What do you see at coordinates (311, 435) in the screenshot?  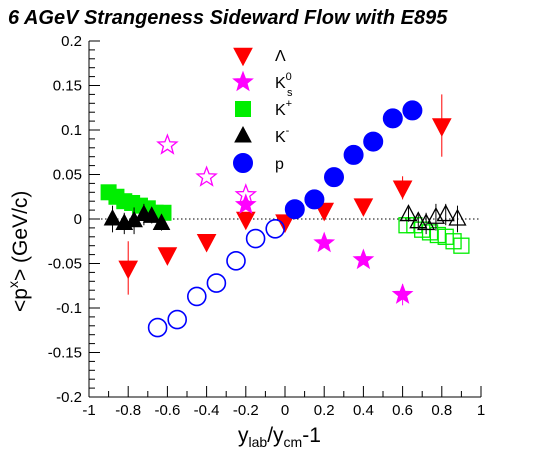 I see `x-label-tail: -1` at bounding box center [311, 435].